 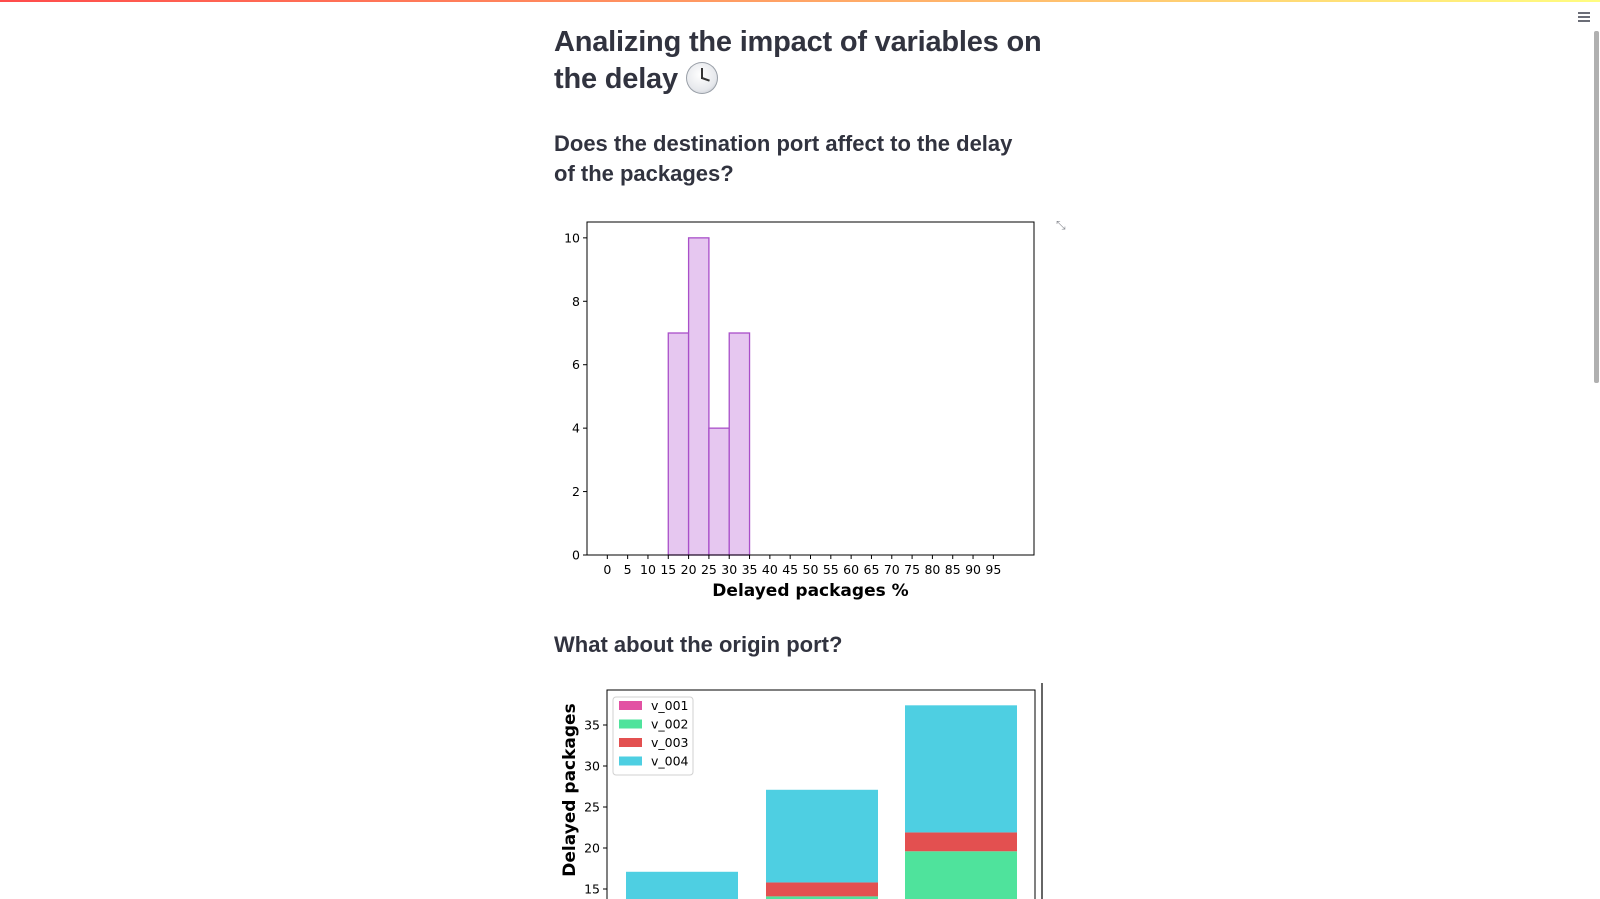 What do you see at coordinates (698, 644) in the screenshot?
I see `section-heading-origin: What about the origin port?` at bounding box center [698, 644].